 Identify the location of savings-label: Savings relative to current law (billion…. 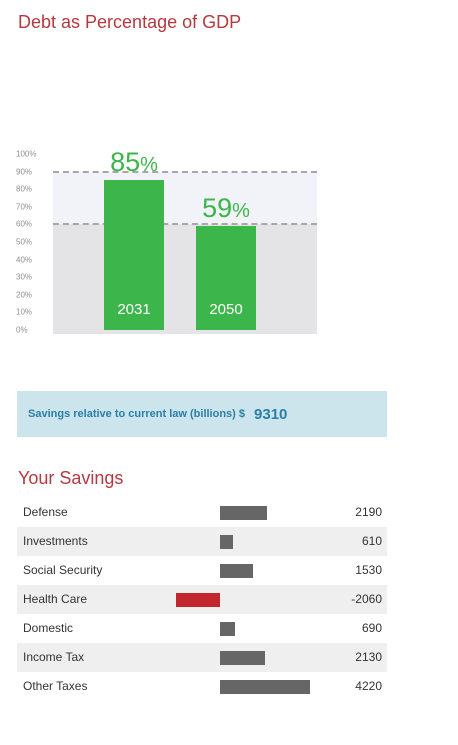
(137, 414).